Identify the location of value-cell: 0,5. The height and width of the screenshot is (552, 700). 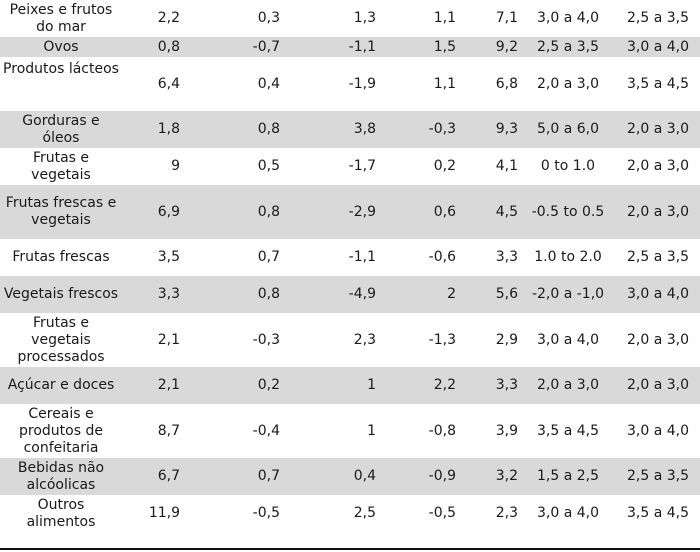
(268, 166).